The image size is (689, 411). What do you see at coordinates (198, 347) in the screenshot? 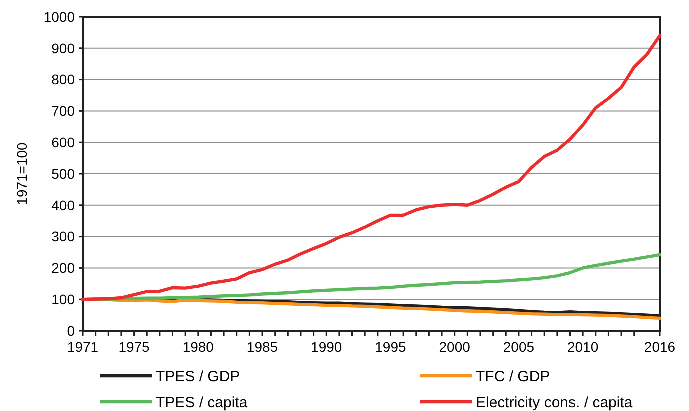
I see `x-tick-label: 1980` at bounding box center [198, 347].